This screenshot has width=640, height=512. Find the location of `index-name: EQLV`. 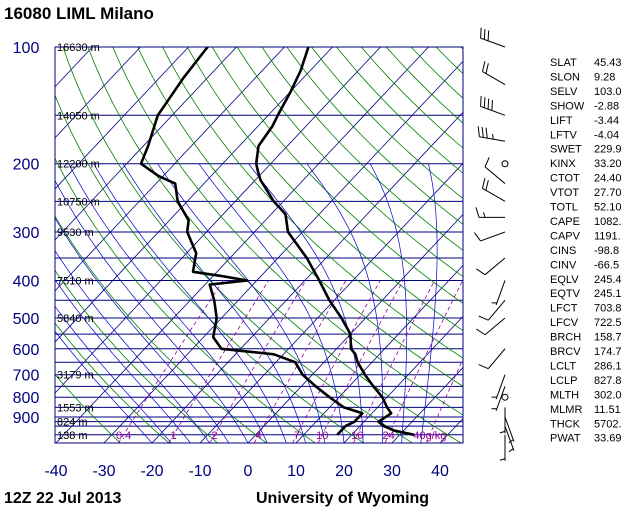

index-name: EQLV is located at coordinates (564, 280).